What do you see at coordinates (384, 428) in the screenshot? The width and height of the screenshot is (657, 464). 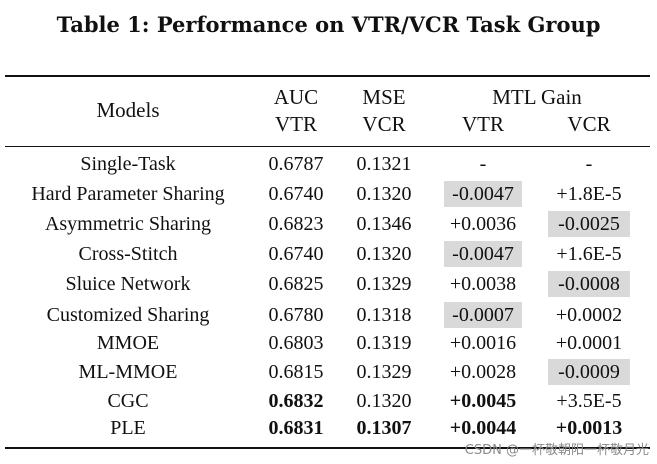 I see `row-mse-best: 0.1307` at bounding box center [384, 428].